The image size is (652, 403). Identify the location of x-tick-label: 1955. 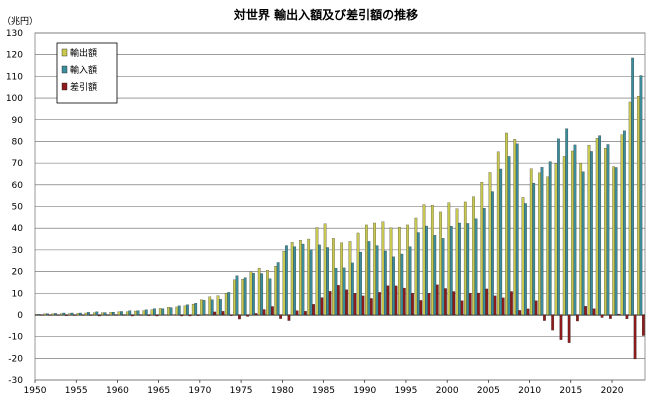
(76, 391).